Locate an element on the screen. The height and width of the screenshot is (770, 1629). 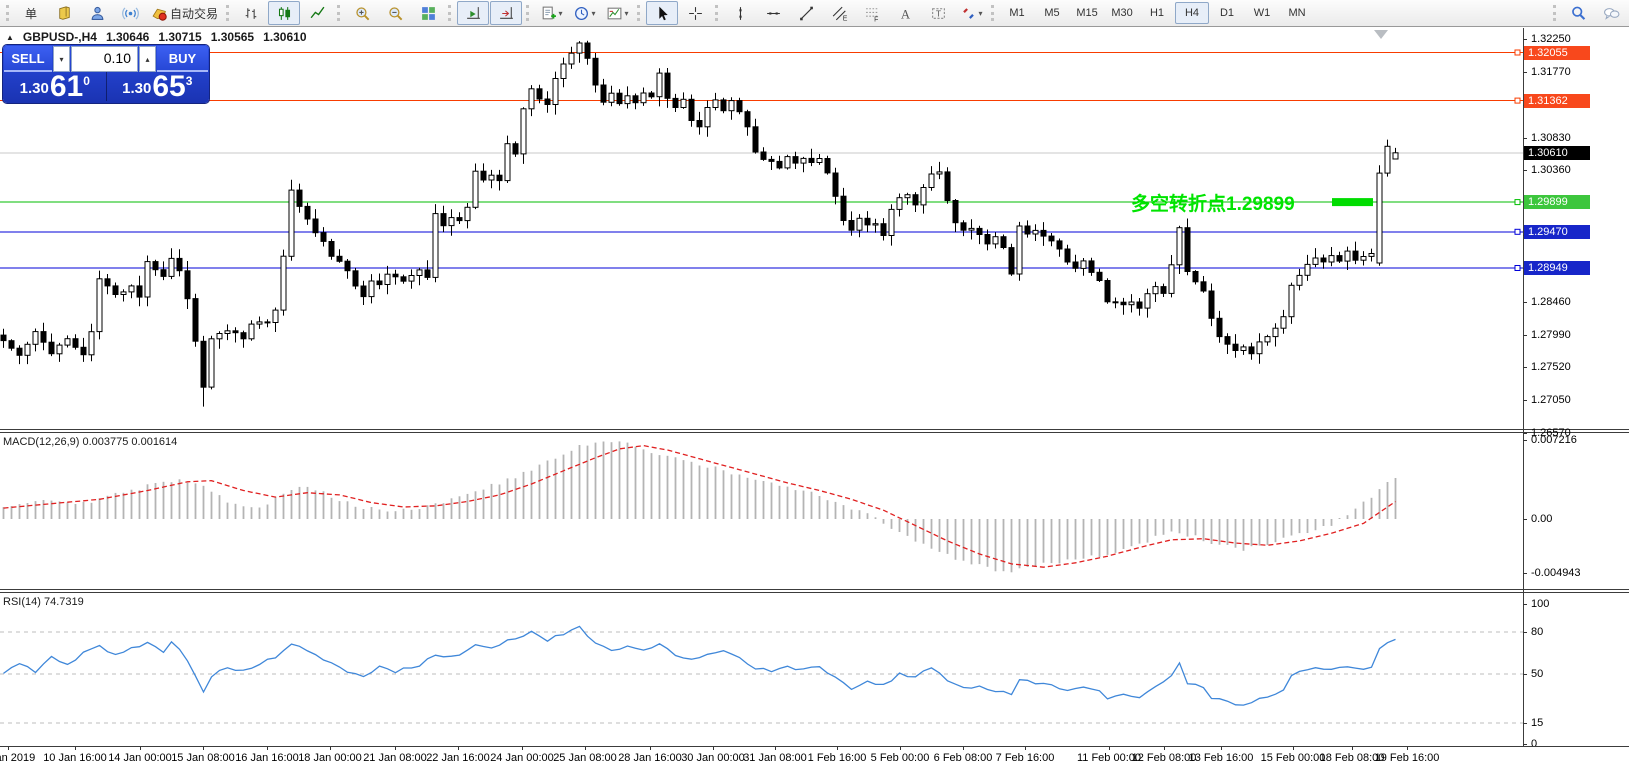
buy-button: BUY is located at coordinates (182, 59).